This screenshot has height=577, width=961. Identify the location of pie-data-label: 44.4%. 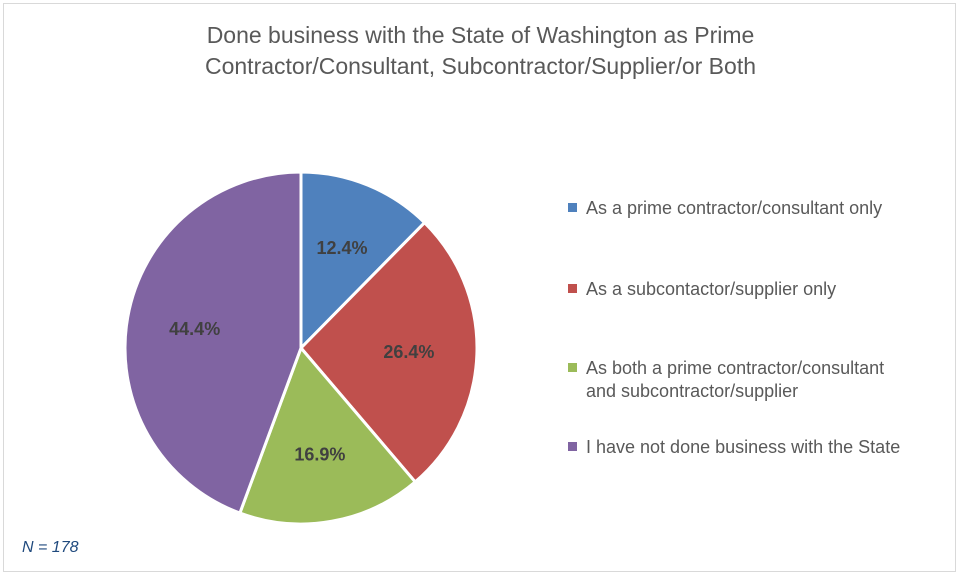
(194, 329).